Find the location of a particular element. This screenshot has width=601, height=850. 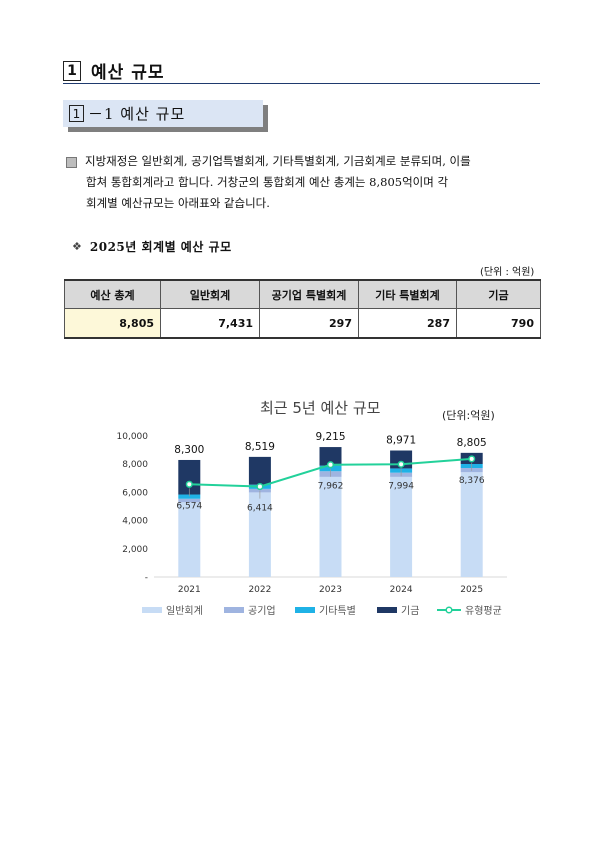

chart-title: 최근 5년 예산 규모 is located at coordinates (320, 408).